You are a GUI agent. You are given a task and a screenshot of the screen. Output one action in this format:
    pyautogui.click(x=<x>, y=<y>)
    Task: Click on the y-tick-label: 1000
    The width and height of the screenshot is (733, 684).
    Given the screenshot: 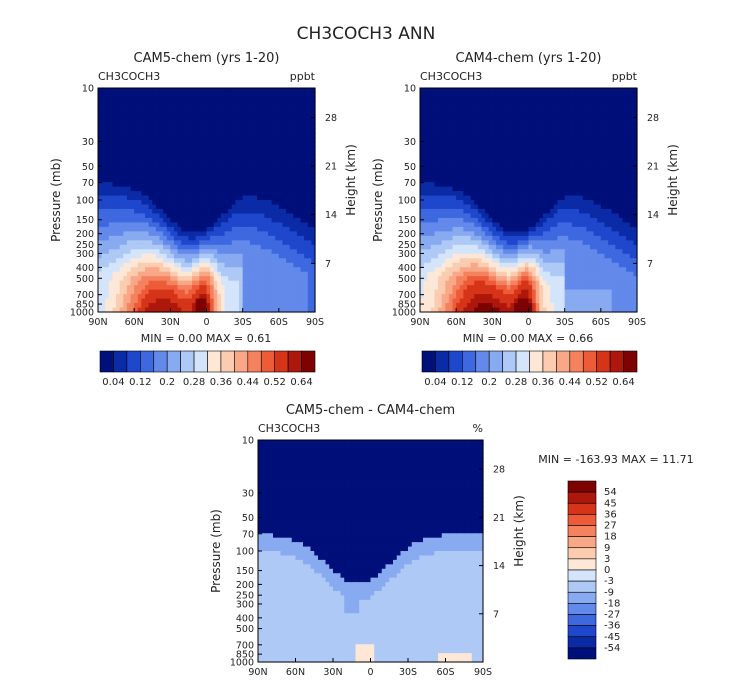 What is the action you would take?
    pyautogui.click(x=82, y=313)
    